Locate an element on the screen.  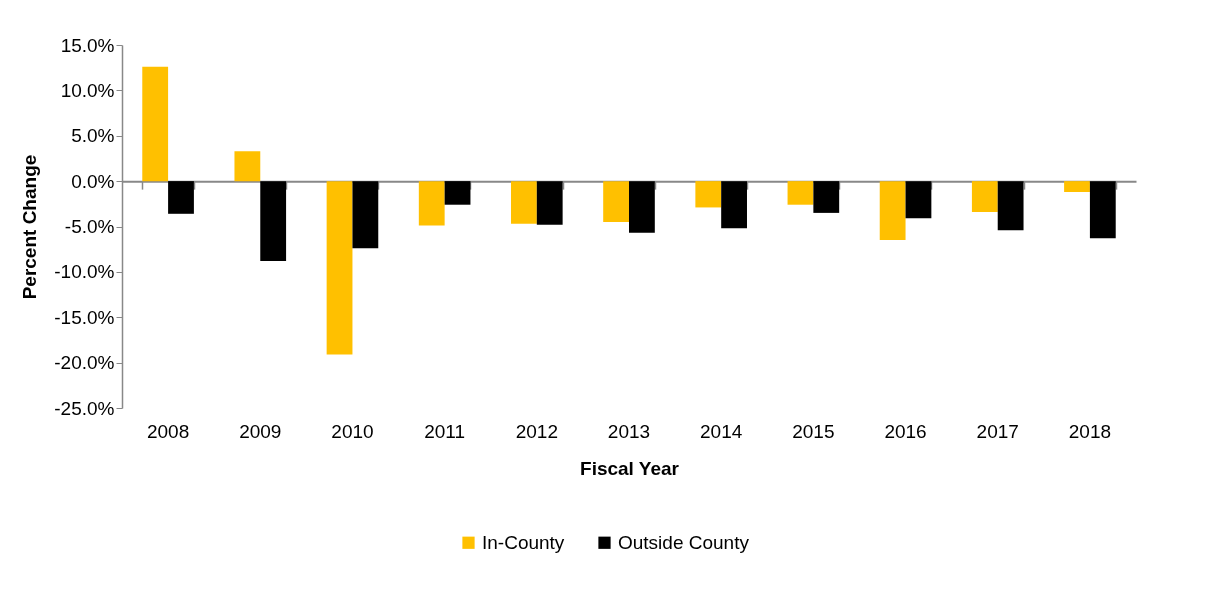
x-tick-label: 2010 is located at coordinates (352, 431).